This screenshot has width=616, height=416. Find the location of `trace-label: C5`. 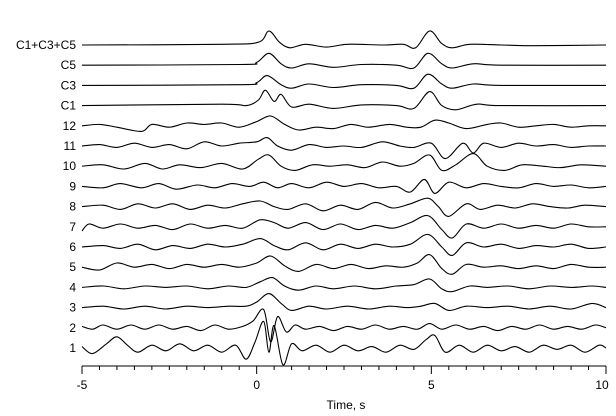

trace-label: C5 is located at coordinates (69, 65).